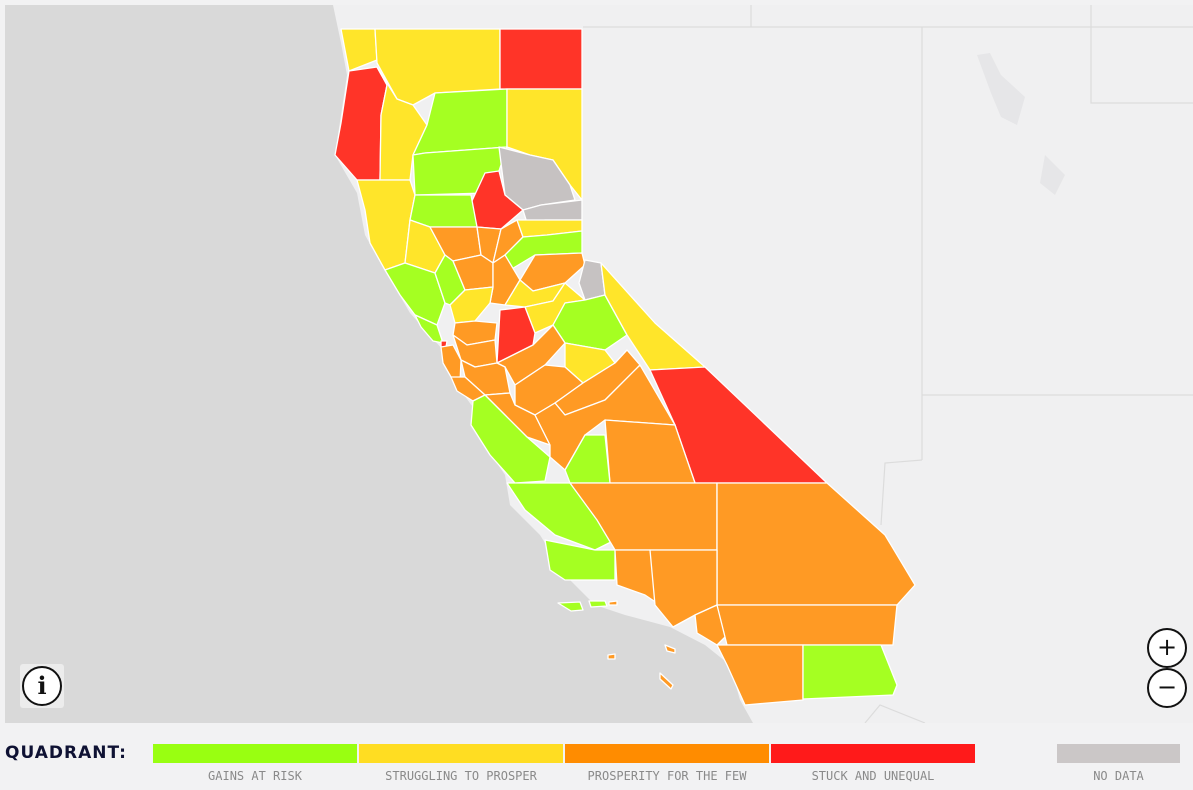 The width and height of the screenshot is (1193, 790). I want to click on info-icon: i, so click(42, 686).